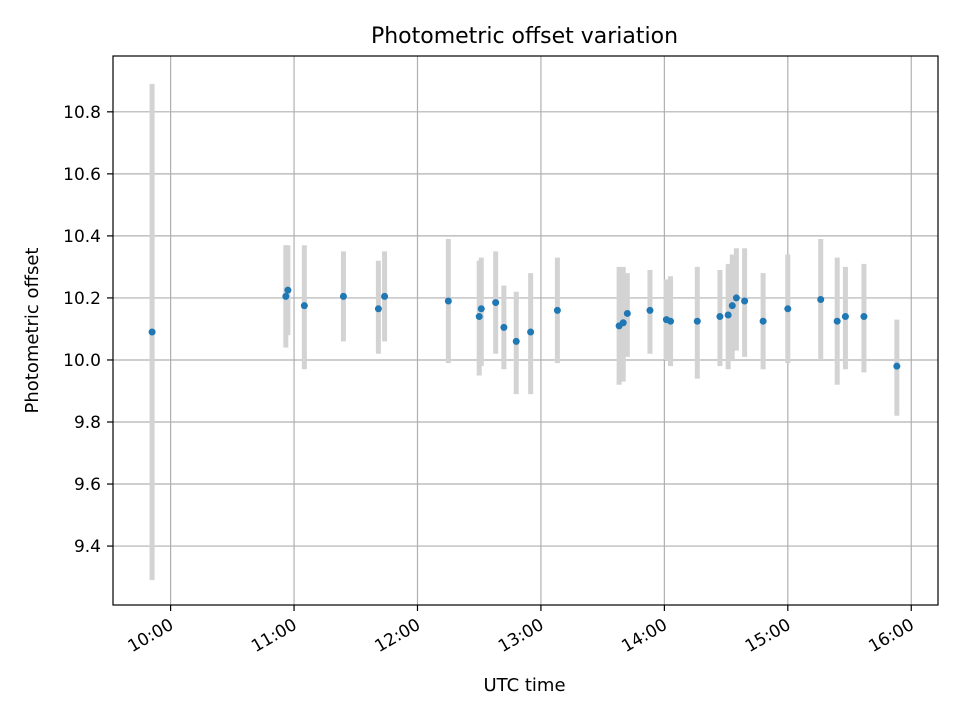 This screenshot has height=720, width=960. What do you see at coordinates (82, 113) in the screenshot?
I see `y-tick-label: 10.8` at bounding box center [82, 113].